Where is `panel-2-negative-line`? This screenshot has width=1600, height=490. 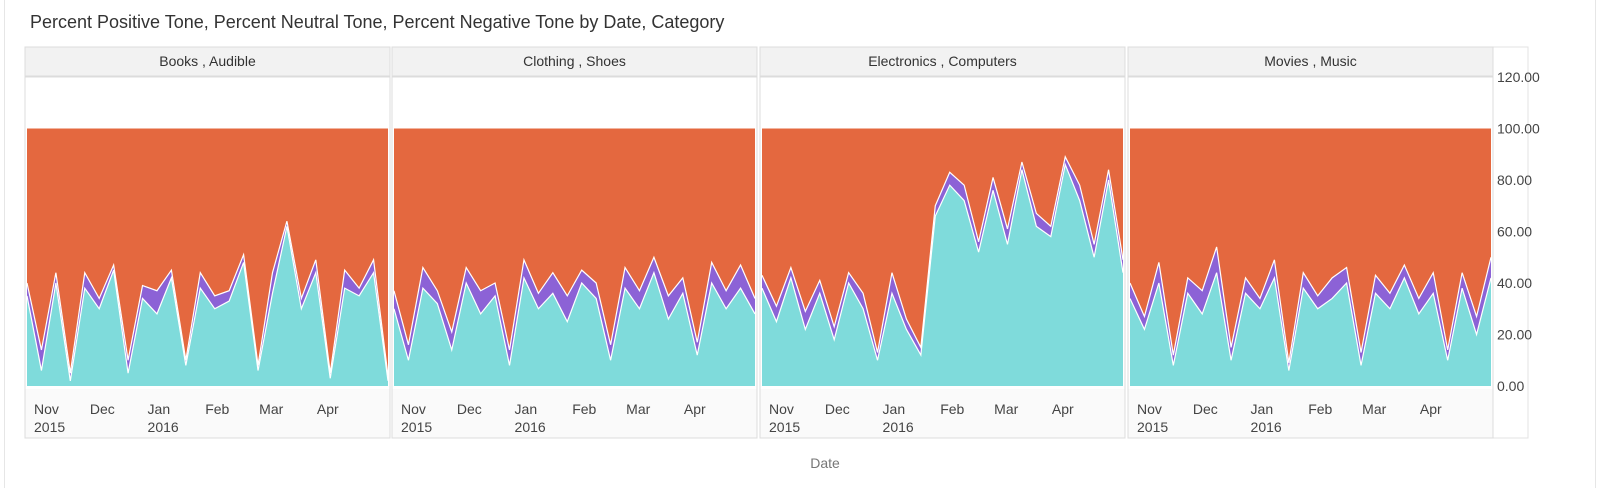
panel-2-negative-line is located at coordinates (574, 303).